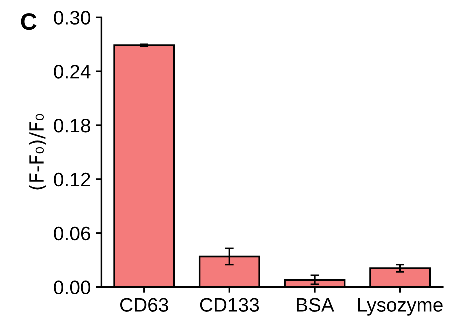  I want to click on y-tick-label: 0.18, so click(72, 125).